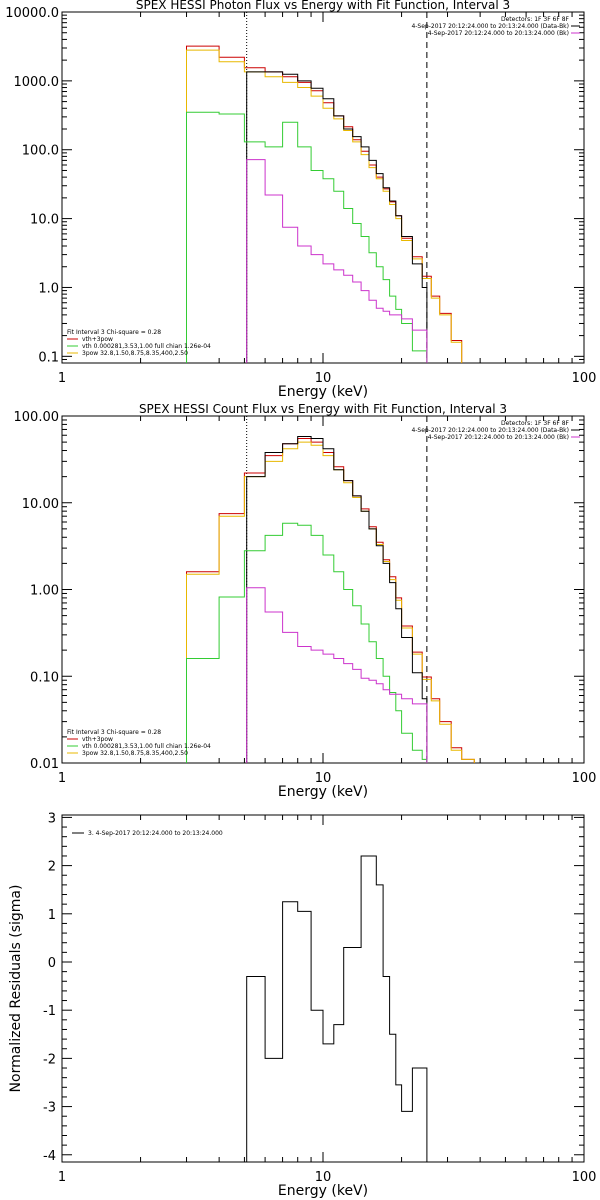 The height and width of the screenshot is (1200, 600). Describe the element at coordinates (49, 1059) in the screenshot. I see `y-tick-label: -2` at that location.